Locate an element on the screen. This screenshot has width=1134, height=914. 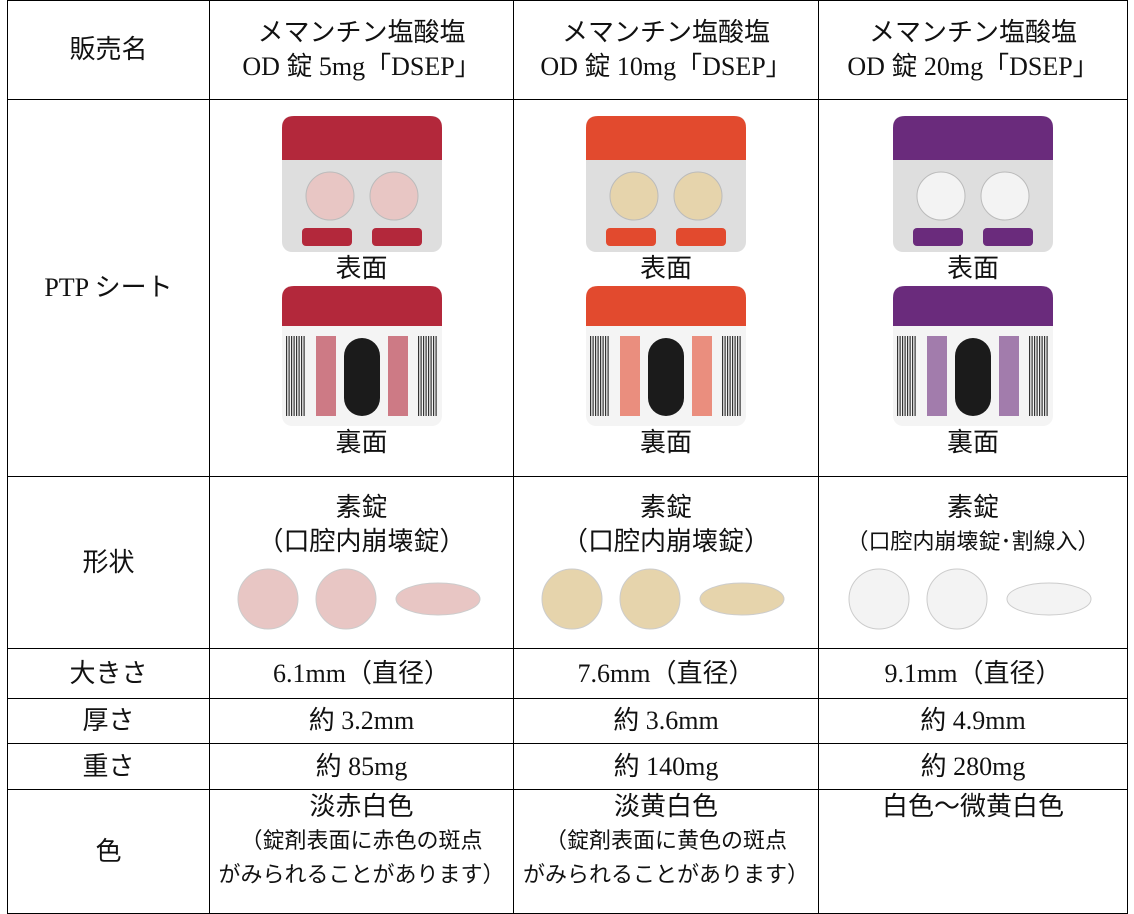
text: OD 錠 5mg「DSEP」 is located at coordinates (361, 66).